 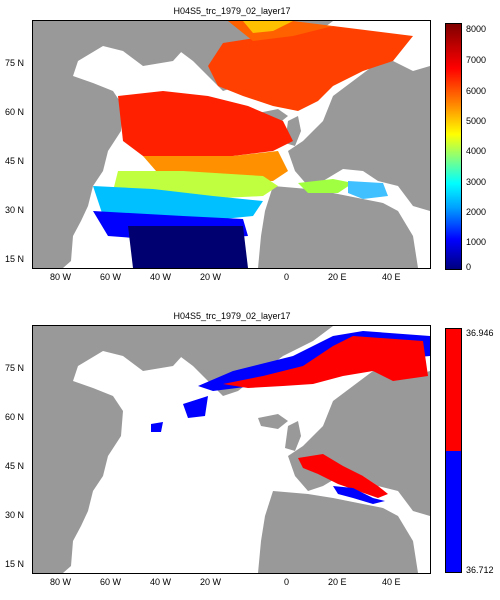 What do you see at coordinates (453, 390) in the screenshot?
I see `colorbar-swatch-high` at bounding box center [453, 390].